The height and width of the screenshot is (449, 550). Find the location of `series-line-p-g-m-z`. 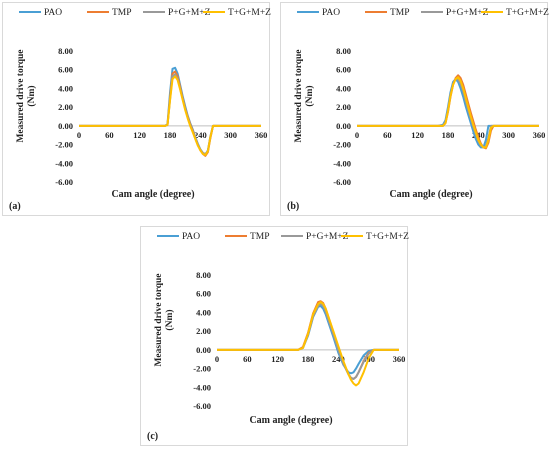

series-line-p-g-m-z is located at coordinates (308, 341).